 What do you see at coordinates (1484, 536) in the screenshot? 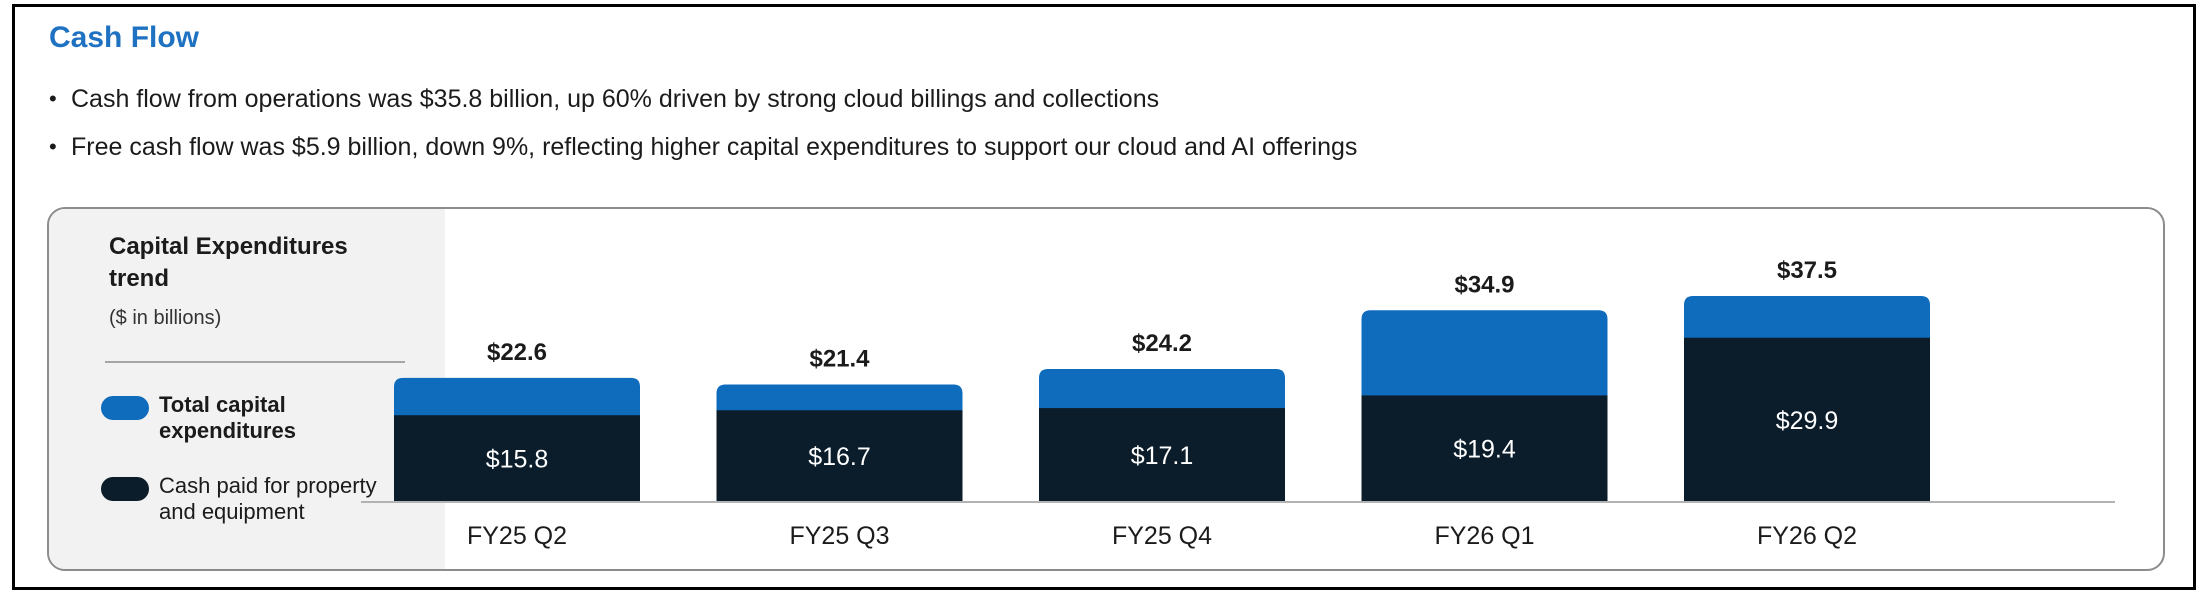
I see `x-tick-label-fy26-q1: FY26 Q1` at bounding box center [1484, 536].